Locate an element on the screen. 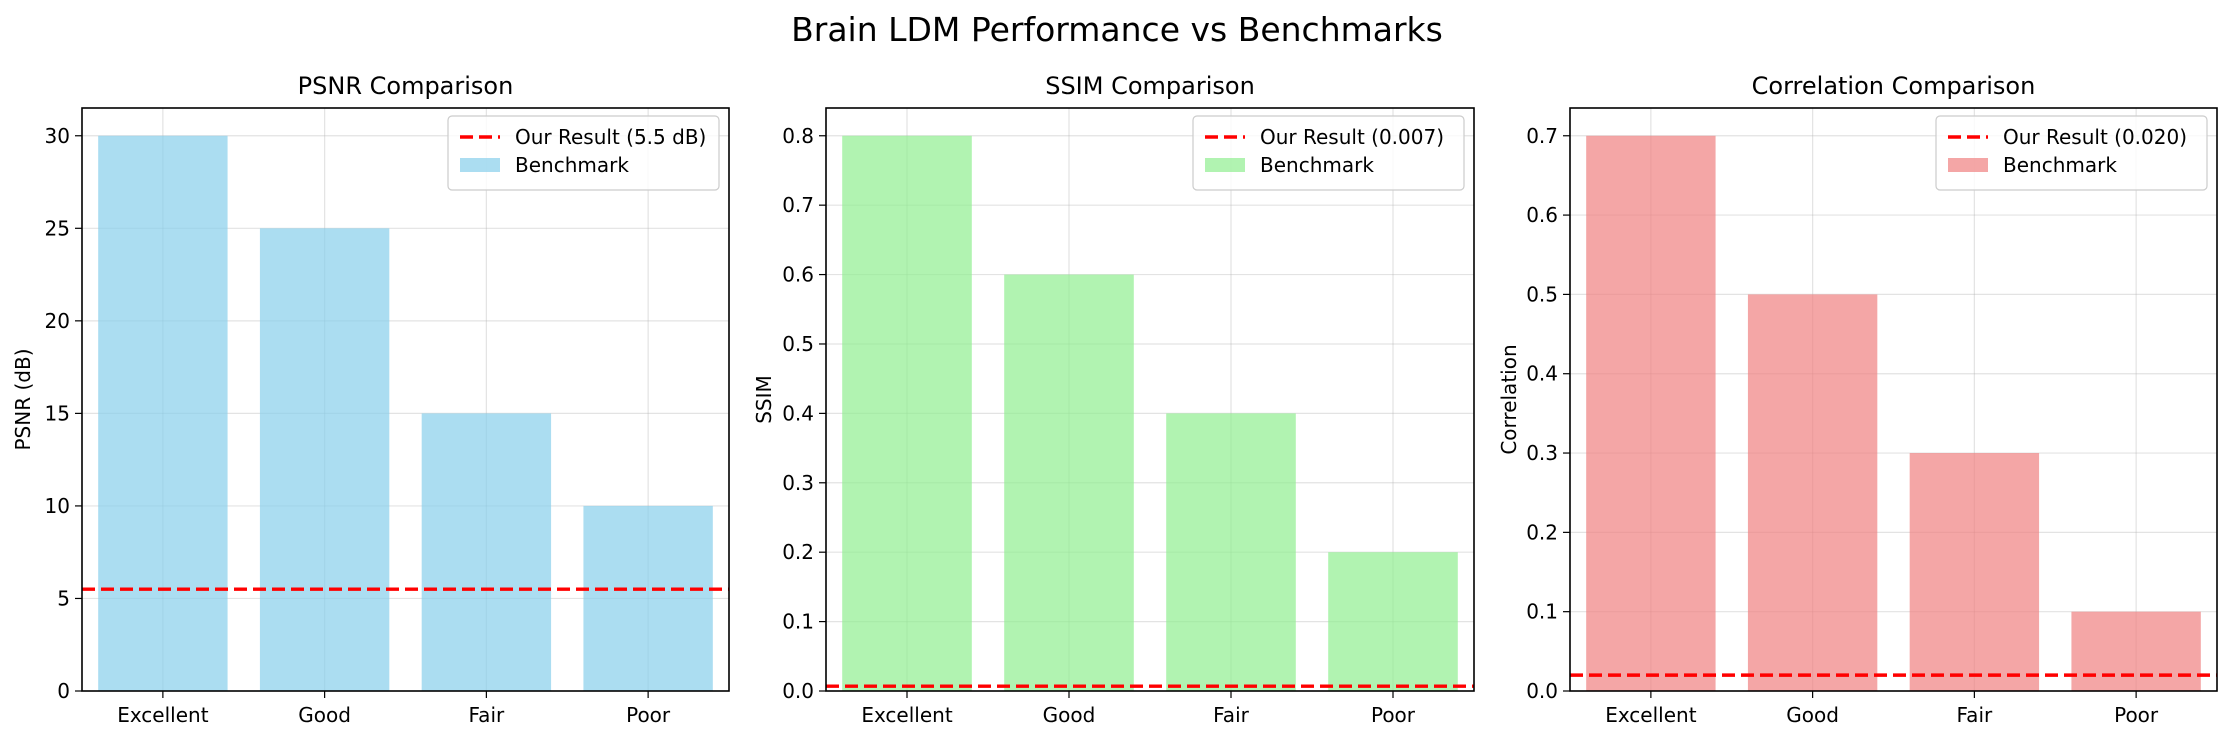 The height and width of the screenshot is (741, 2234). panel-title: PSNR Comparison is located at coordinates (406, 86).